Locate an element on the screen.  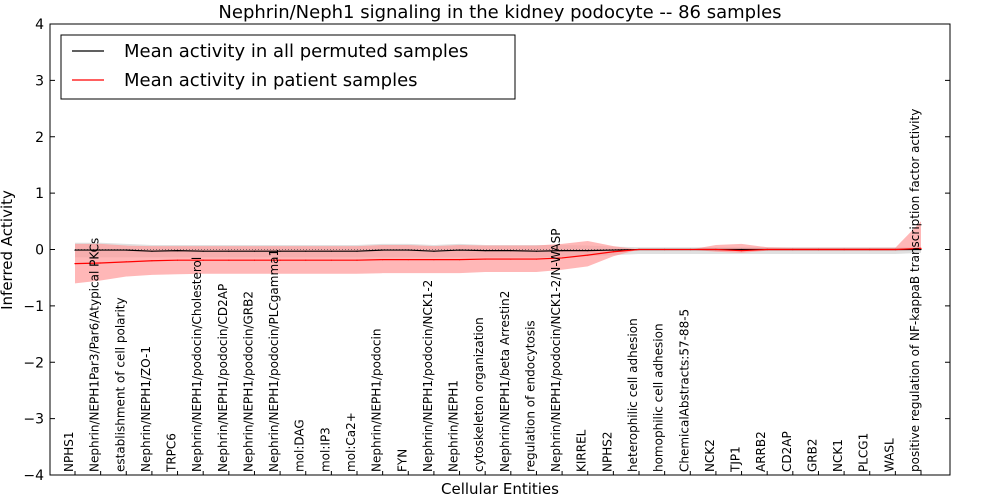
series-line-patient is located at coordinates (498, 256).